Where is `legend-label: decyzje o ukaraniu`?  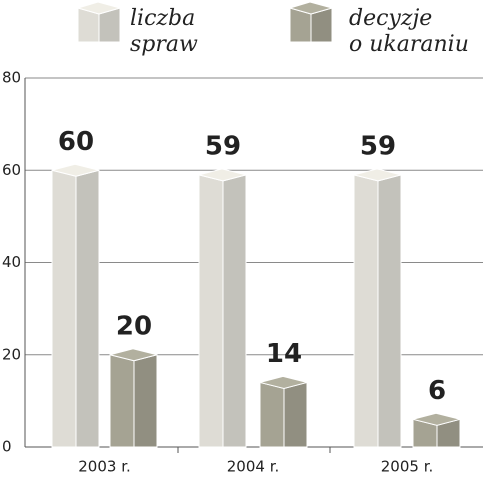
legend-label: decyzje o ukaraniu is located at coordinates (409, 31).